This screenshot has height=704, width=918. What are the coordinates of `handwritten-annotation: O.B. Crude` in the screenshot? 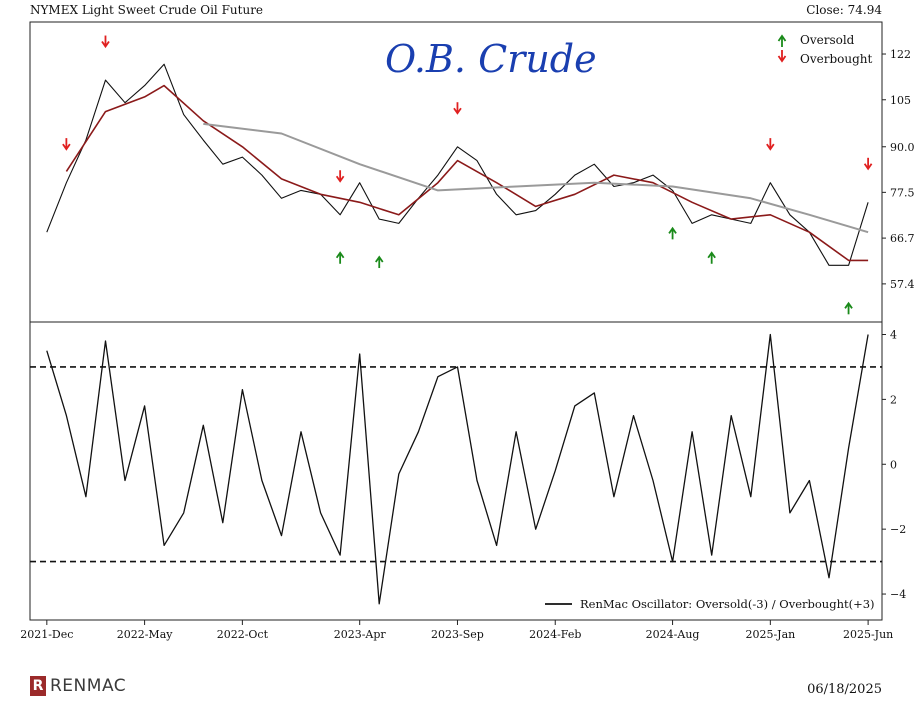 It's located at (491, 59).